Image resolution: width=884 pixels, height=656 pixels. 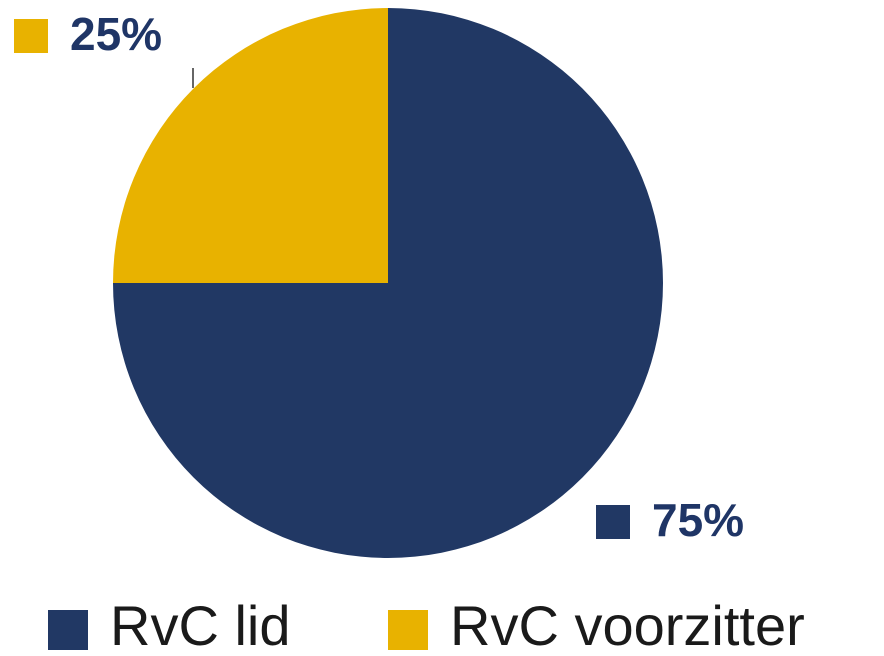 I want to click on legend-label: RvC lid, so click(x=200, y=625).